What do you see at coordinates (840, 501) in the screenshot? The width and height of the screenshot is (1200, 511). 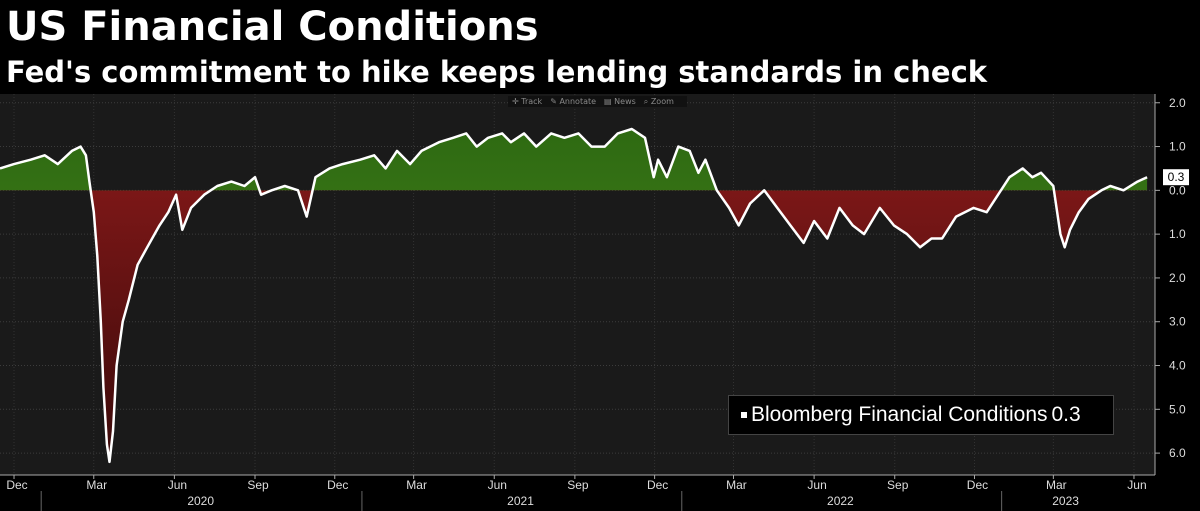 I see `year-label: 2022` at bounding box center [840, 501].